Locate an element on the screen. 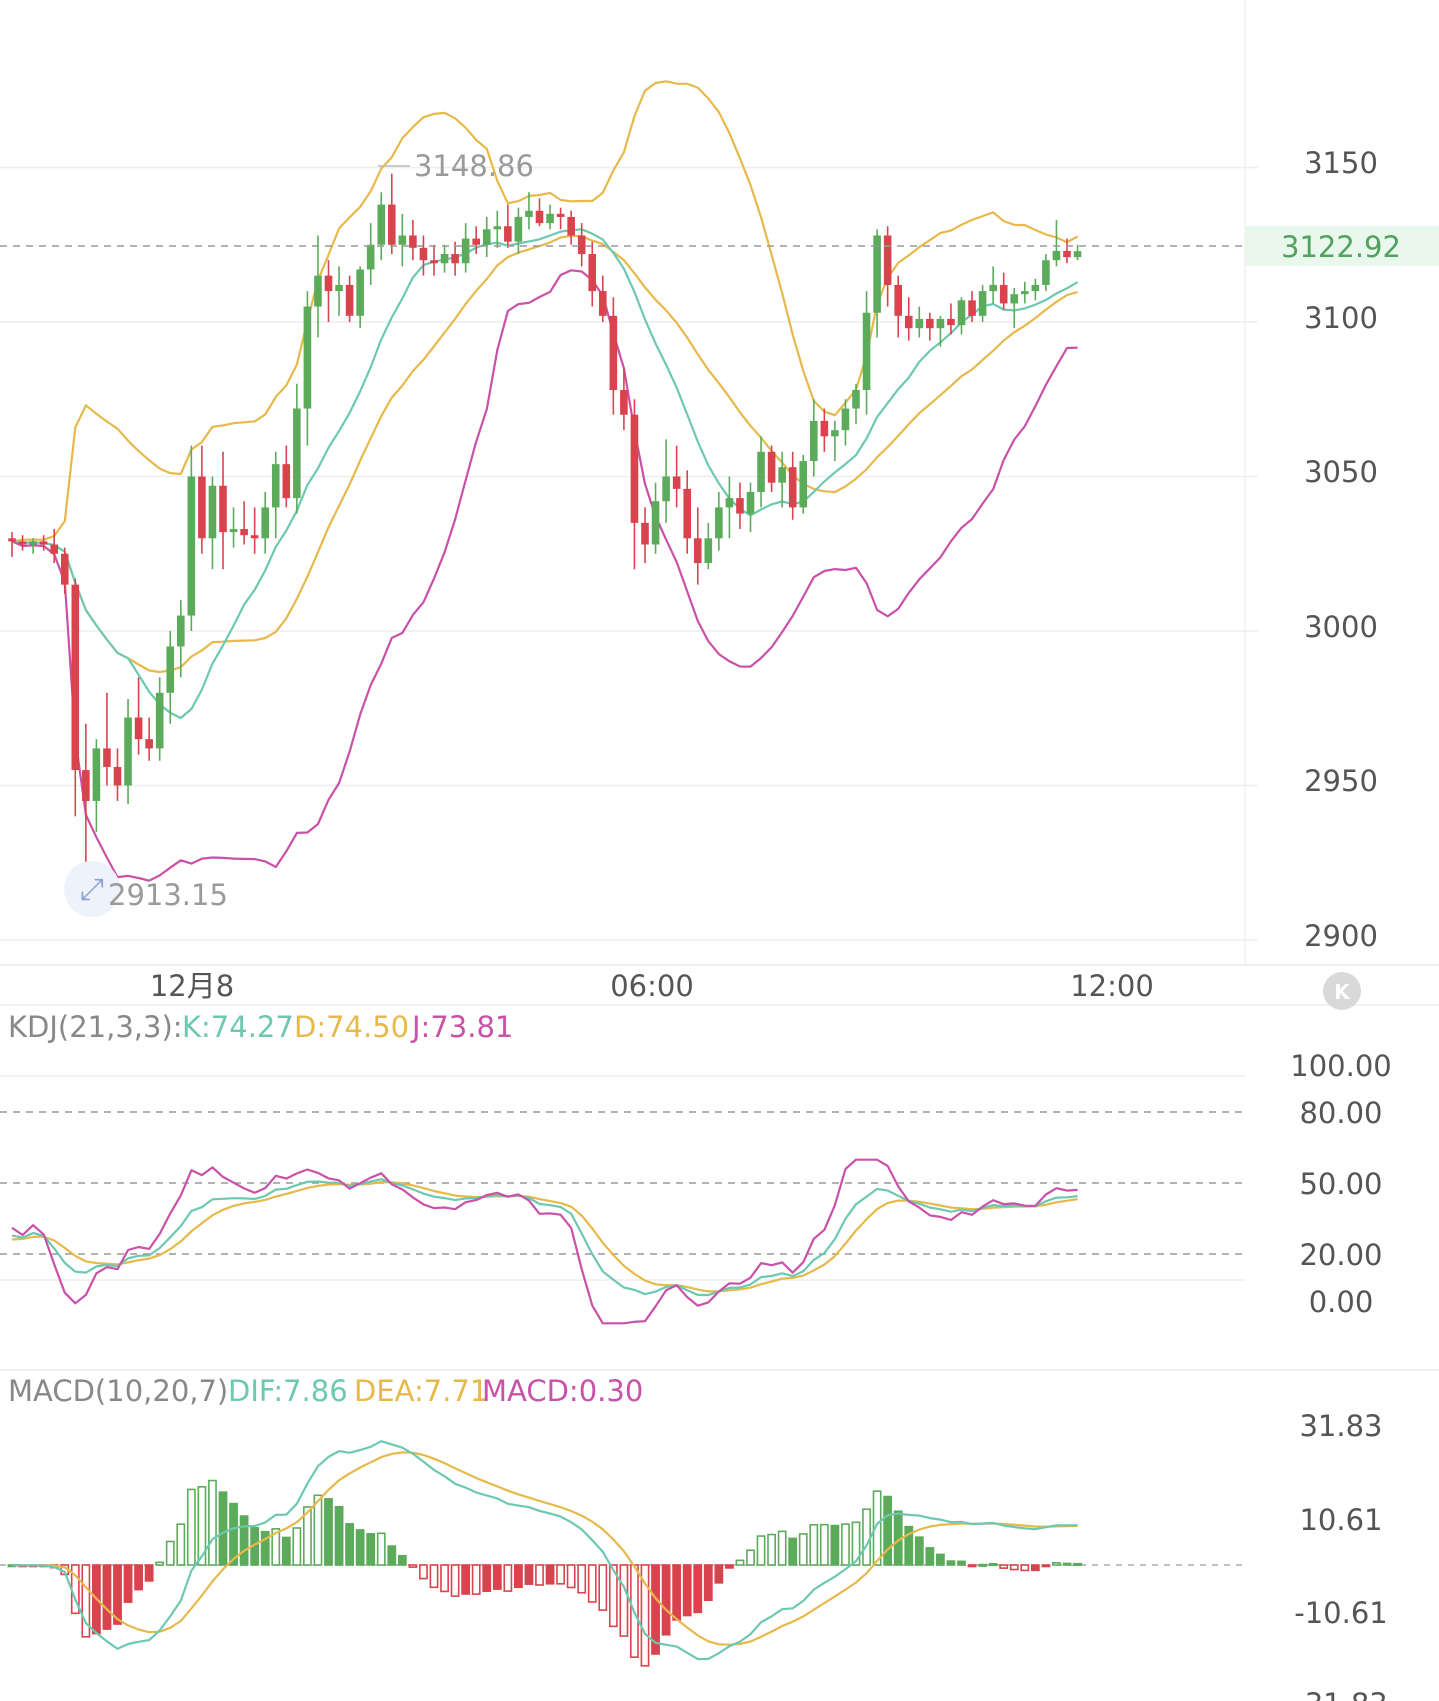  kdj-lines is located at coordinates (622, 1200).